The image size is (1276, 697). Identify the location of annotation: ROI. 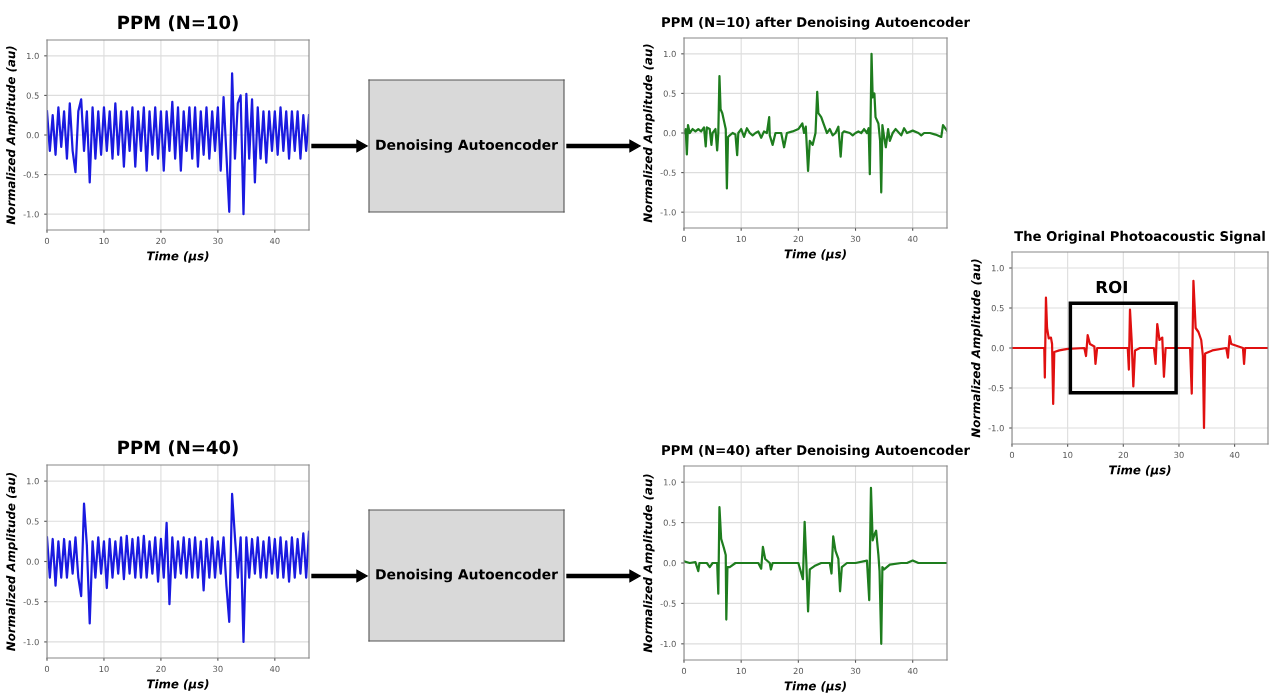
(1111, 287).